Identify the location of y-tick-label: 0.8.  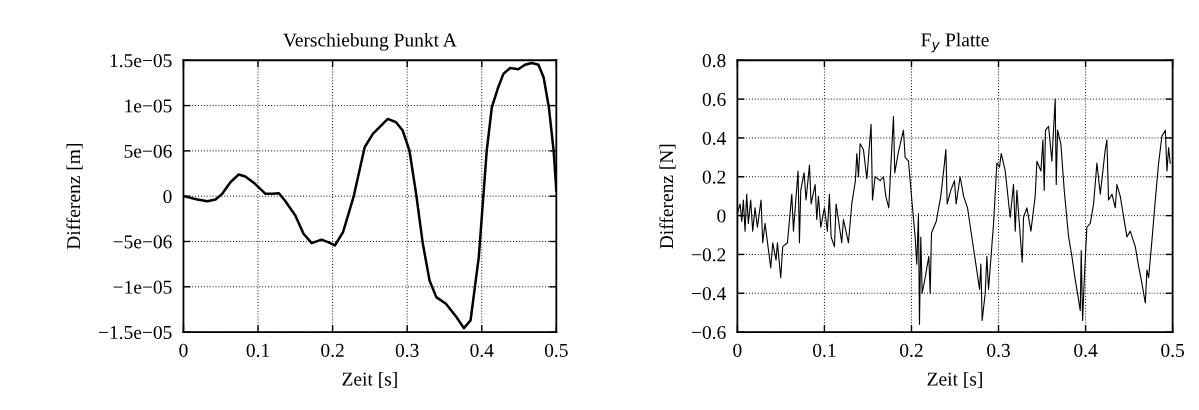
(714, 61).